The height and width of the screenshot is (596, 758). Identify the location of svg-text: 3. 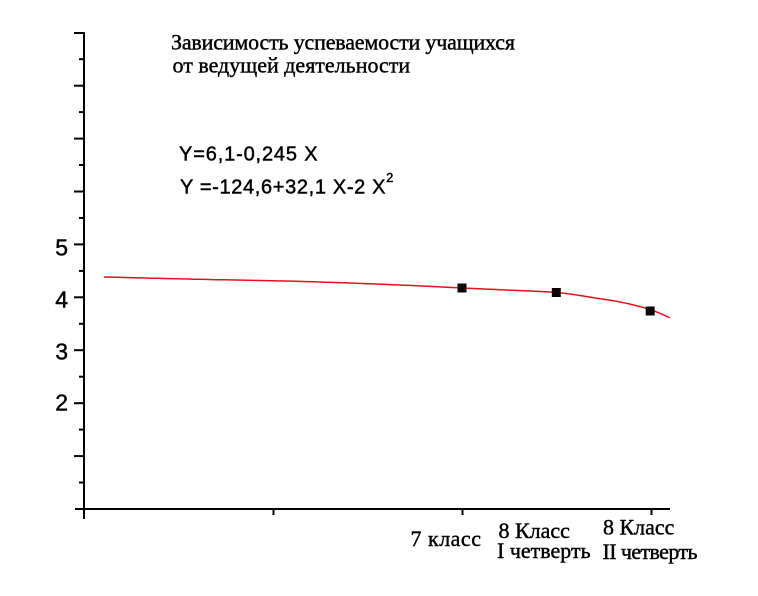
(61, 352).